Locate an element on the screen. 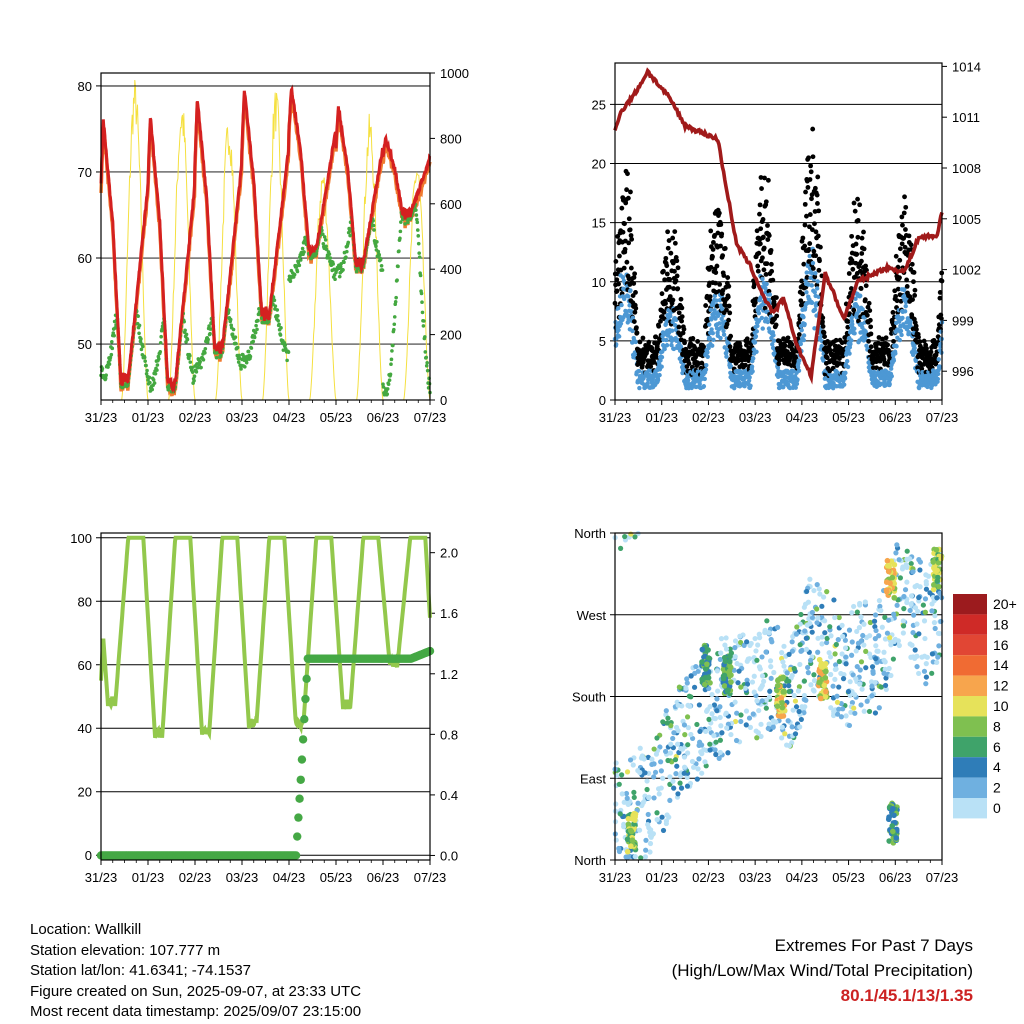  legend-label: 18 is located at coordinates (1001, 624).